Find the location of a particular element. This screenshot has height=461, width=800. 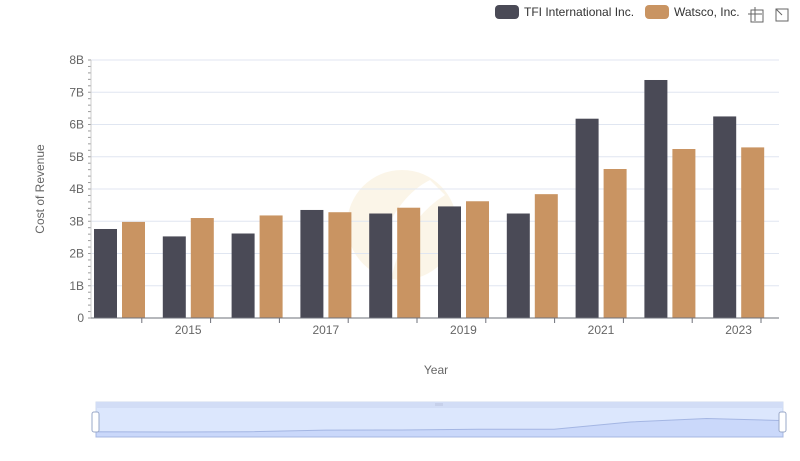

y-tick-label: 7B is located at coordinates (76, 92).